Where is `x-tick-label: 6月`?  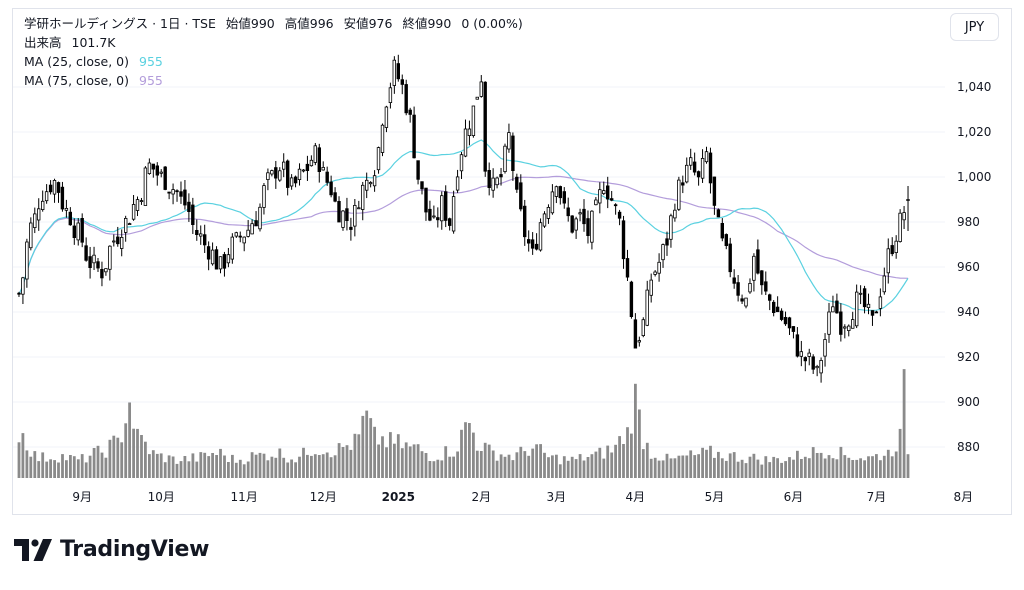 x-tick-label: 6月 is located at coordinates (794, 497).